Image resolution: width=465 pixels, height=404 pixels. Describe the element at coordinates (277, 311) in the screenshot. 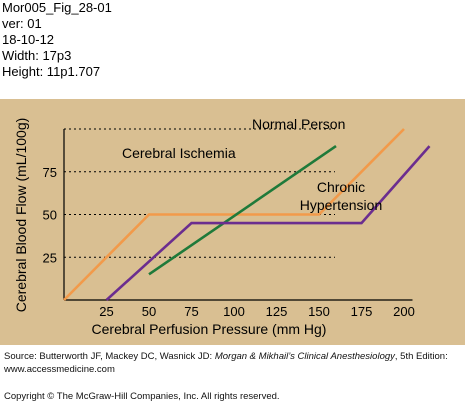

I see `x-tick-label: 125` at that location.